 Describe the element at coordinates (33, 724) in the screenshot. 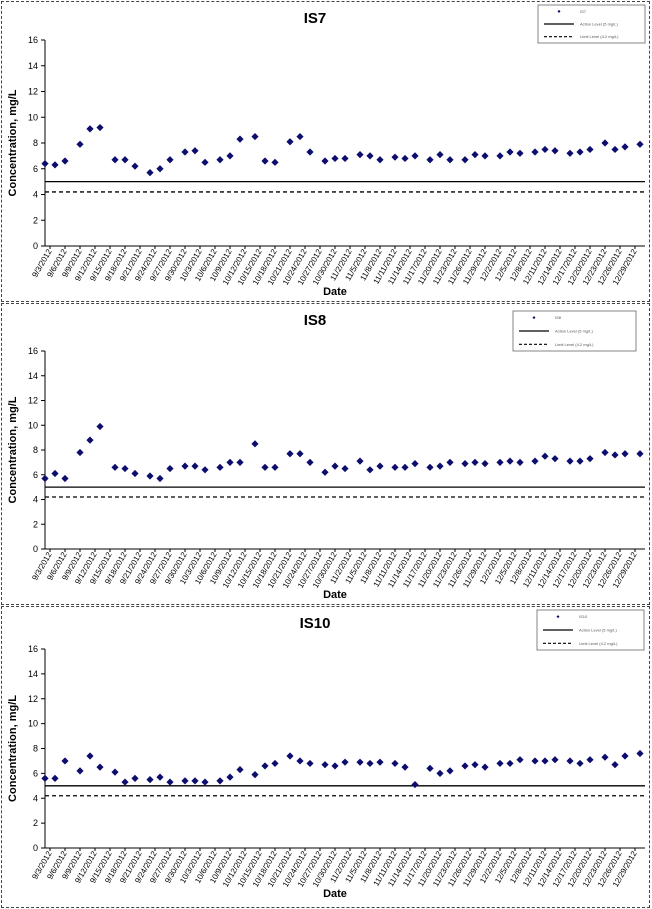

I see `y-tick-label: 10` at that location.